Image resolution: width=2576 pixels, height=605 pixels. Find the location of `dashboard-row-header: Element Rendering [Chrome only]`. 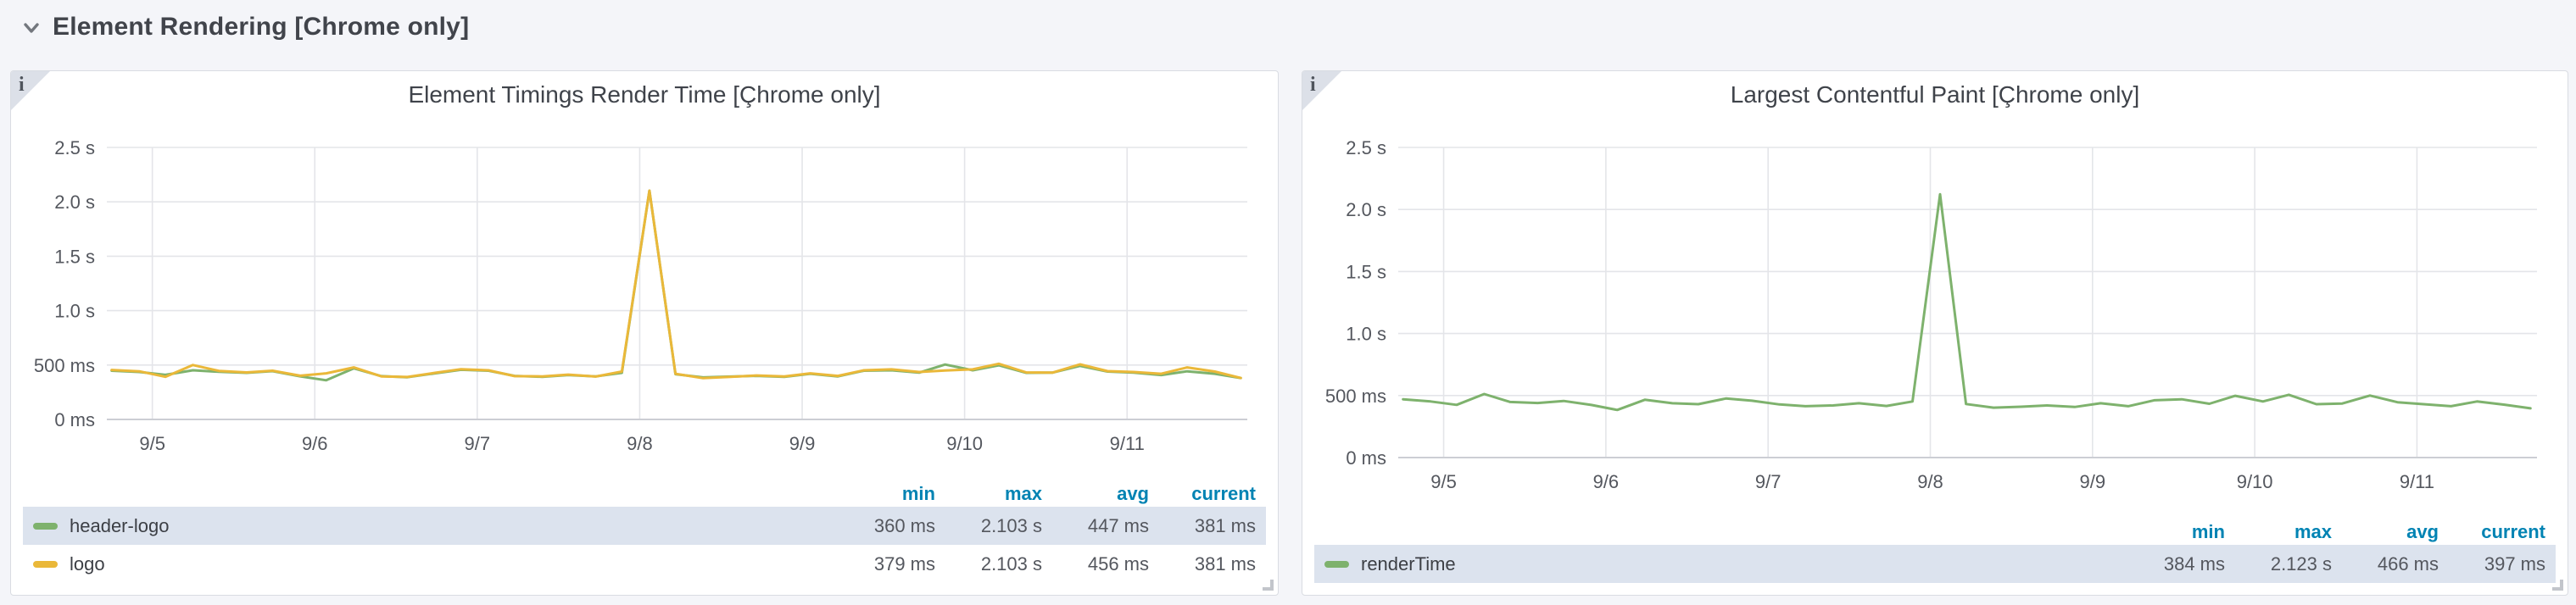

dashboard-row-header: Element Rendering [Chrome only] is located at coordinates (244, 27).